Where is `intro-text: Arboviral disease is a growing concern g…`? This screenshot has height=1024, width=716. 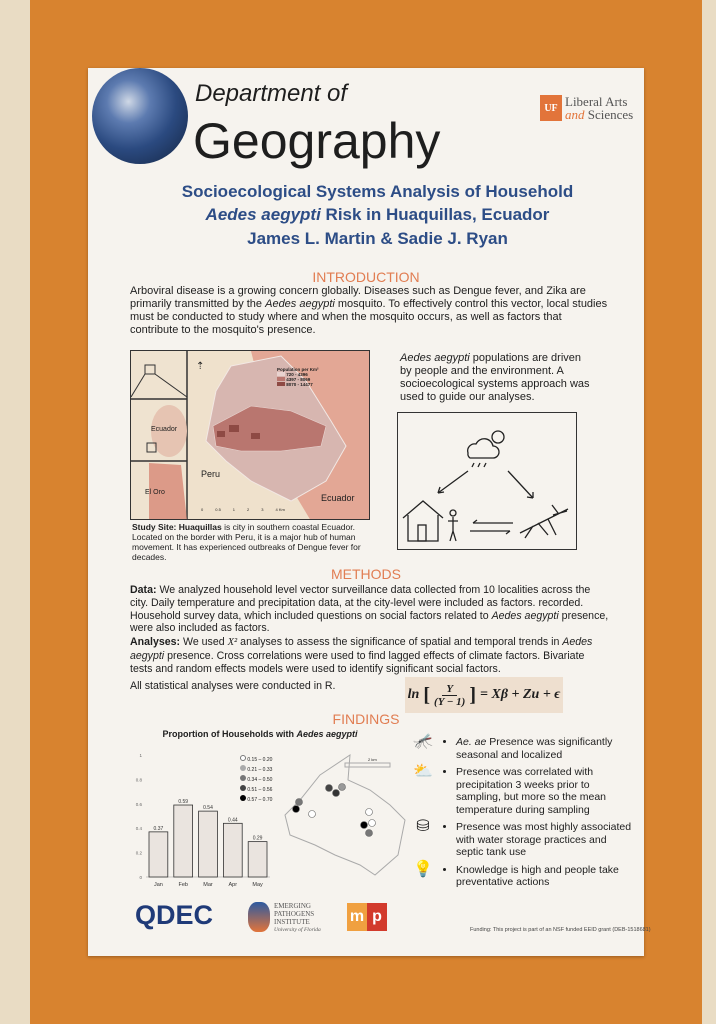 intro-text: Arboviral disease is a growing concern g… is located at coordinates (369, 310).